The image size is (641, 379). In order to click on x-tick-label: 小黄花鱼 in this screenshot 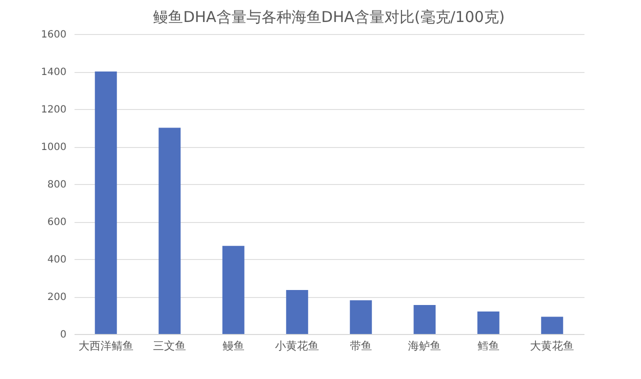, I will do `click(297, 346)`.